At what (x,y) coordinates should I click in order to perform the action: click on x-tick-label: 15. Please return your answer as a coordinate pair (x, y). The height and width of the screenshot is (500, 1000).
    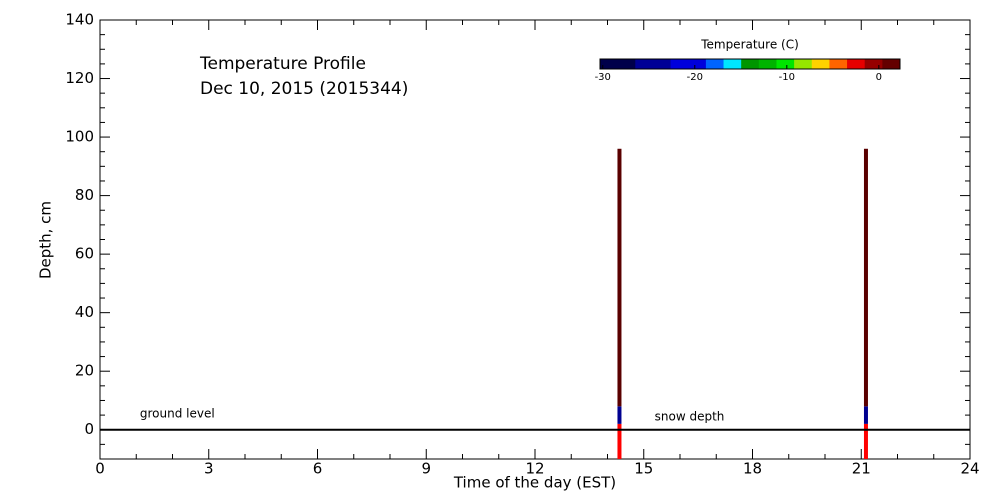
    Looking at the image, I should click on (643, 469).